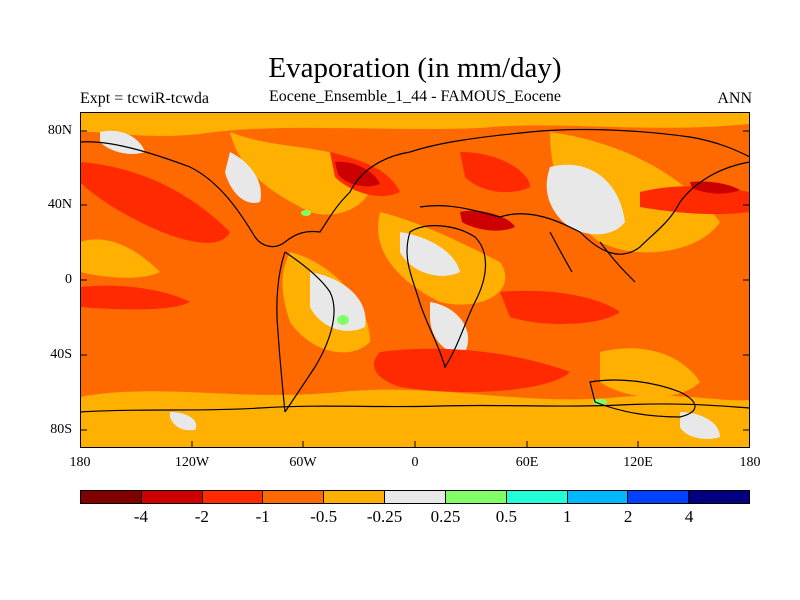 The image size is (800, 600). What do you see at coordinates (689, 516) in the screenshot?
I see `colorbar-label: 4` at bounding box center [689, 516].